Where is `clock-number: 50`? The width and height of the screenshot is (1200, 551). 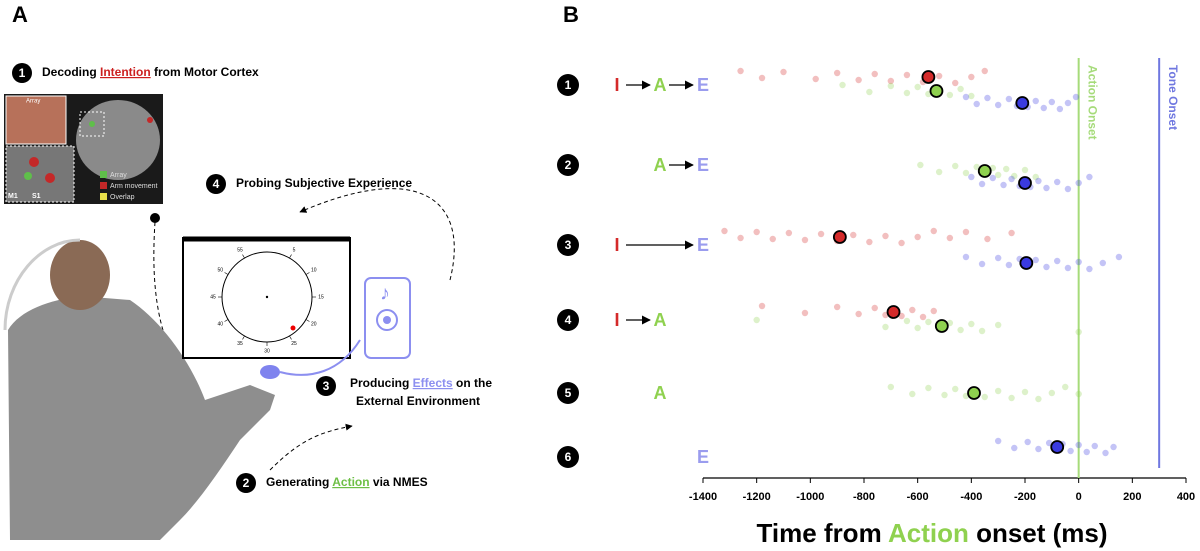
clock-number: 50 is located at coordinates (220, 270).